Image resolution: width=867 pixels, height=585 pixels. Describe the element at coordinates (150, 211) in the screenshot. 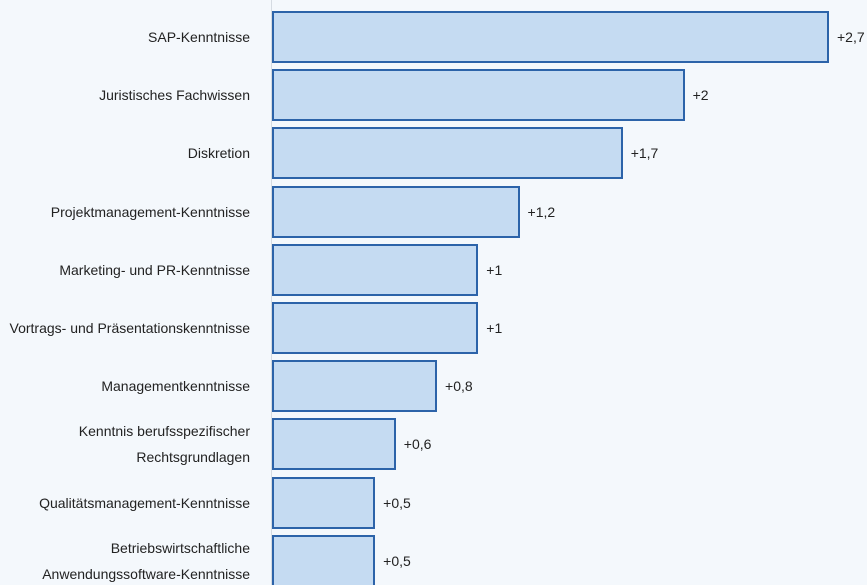

I see `category-label: Projektmanagement-Kenntnisse` at that location.